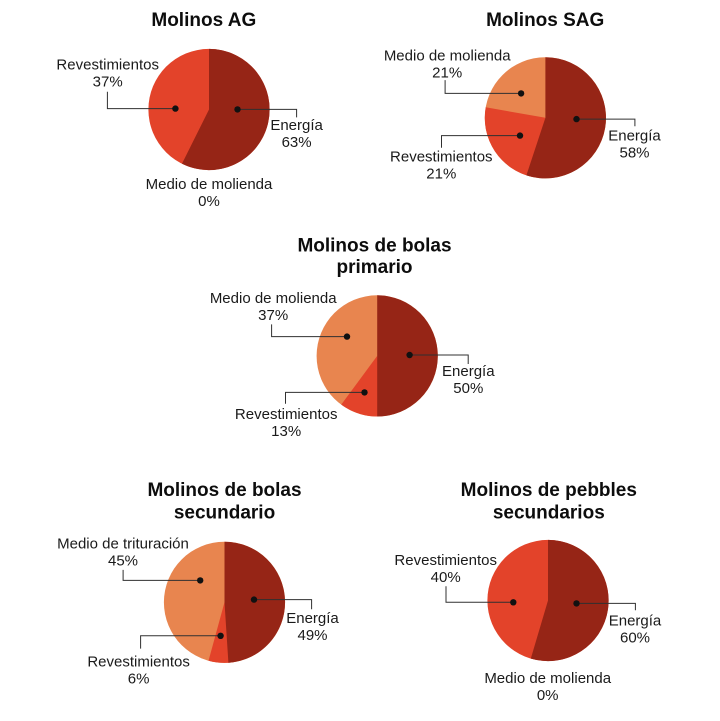 Image resolution: width=720 pixels, height=721 pixels. What do you see at coordinates (549, 490) in the screenshot?
I see `svg-text: Molinos de pebbles` at bounding box center [549, 490].